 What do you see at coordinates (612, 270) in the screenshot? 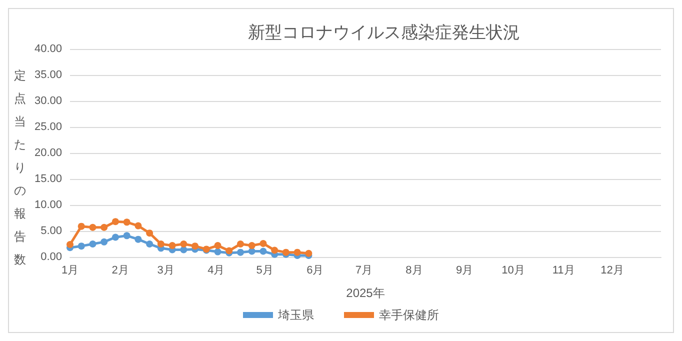
I see `x-tick-label: 12月` at bounding box center [612, 270].